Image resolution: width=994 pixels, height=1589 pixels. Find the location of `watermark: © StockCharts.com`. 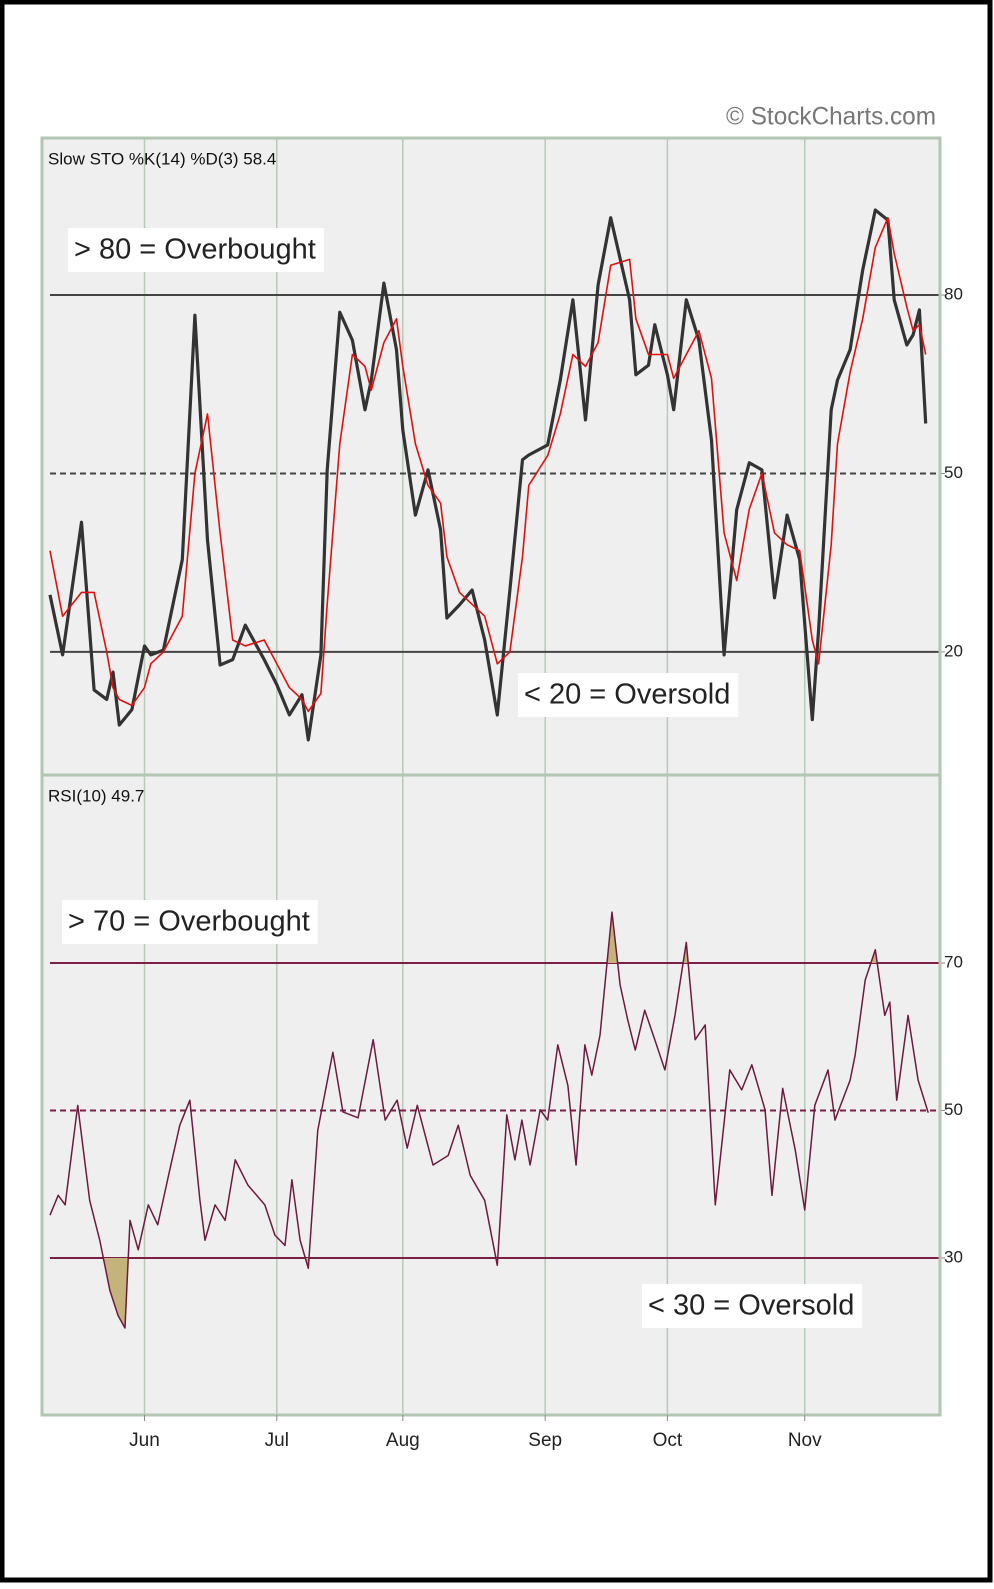

watermark: © StockCharts.com is located at coordinates (831, 117).